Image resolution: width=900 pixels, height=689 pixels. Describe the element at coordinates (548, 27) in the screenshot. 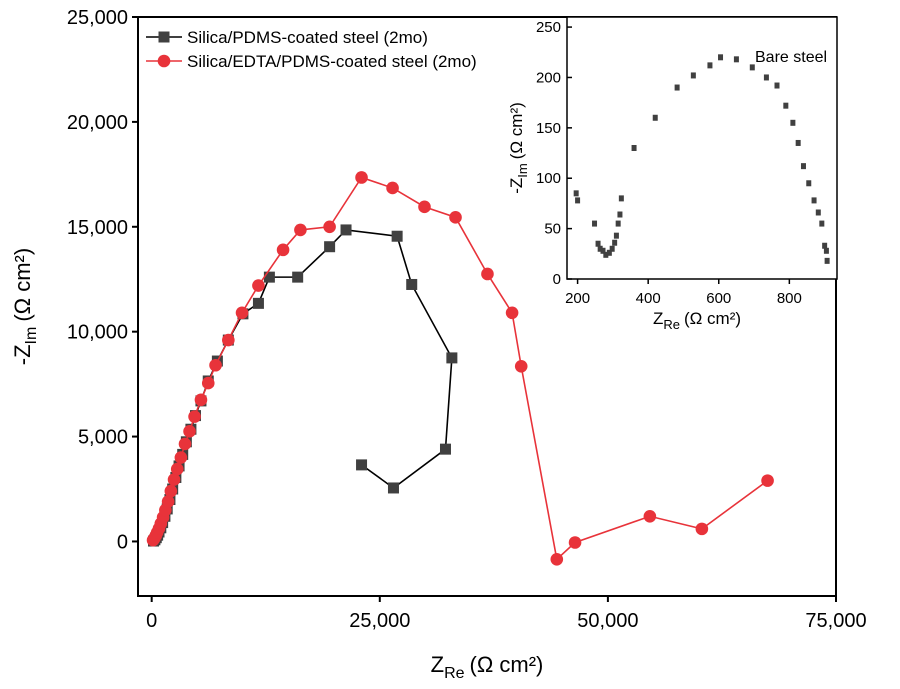

I see `inset-y-tick-label: 250` at that location.